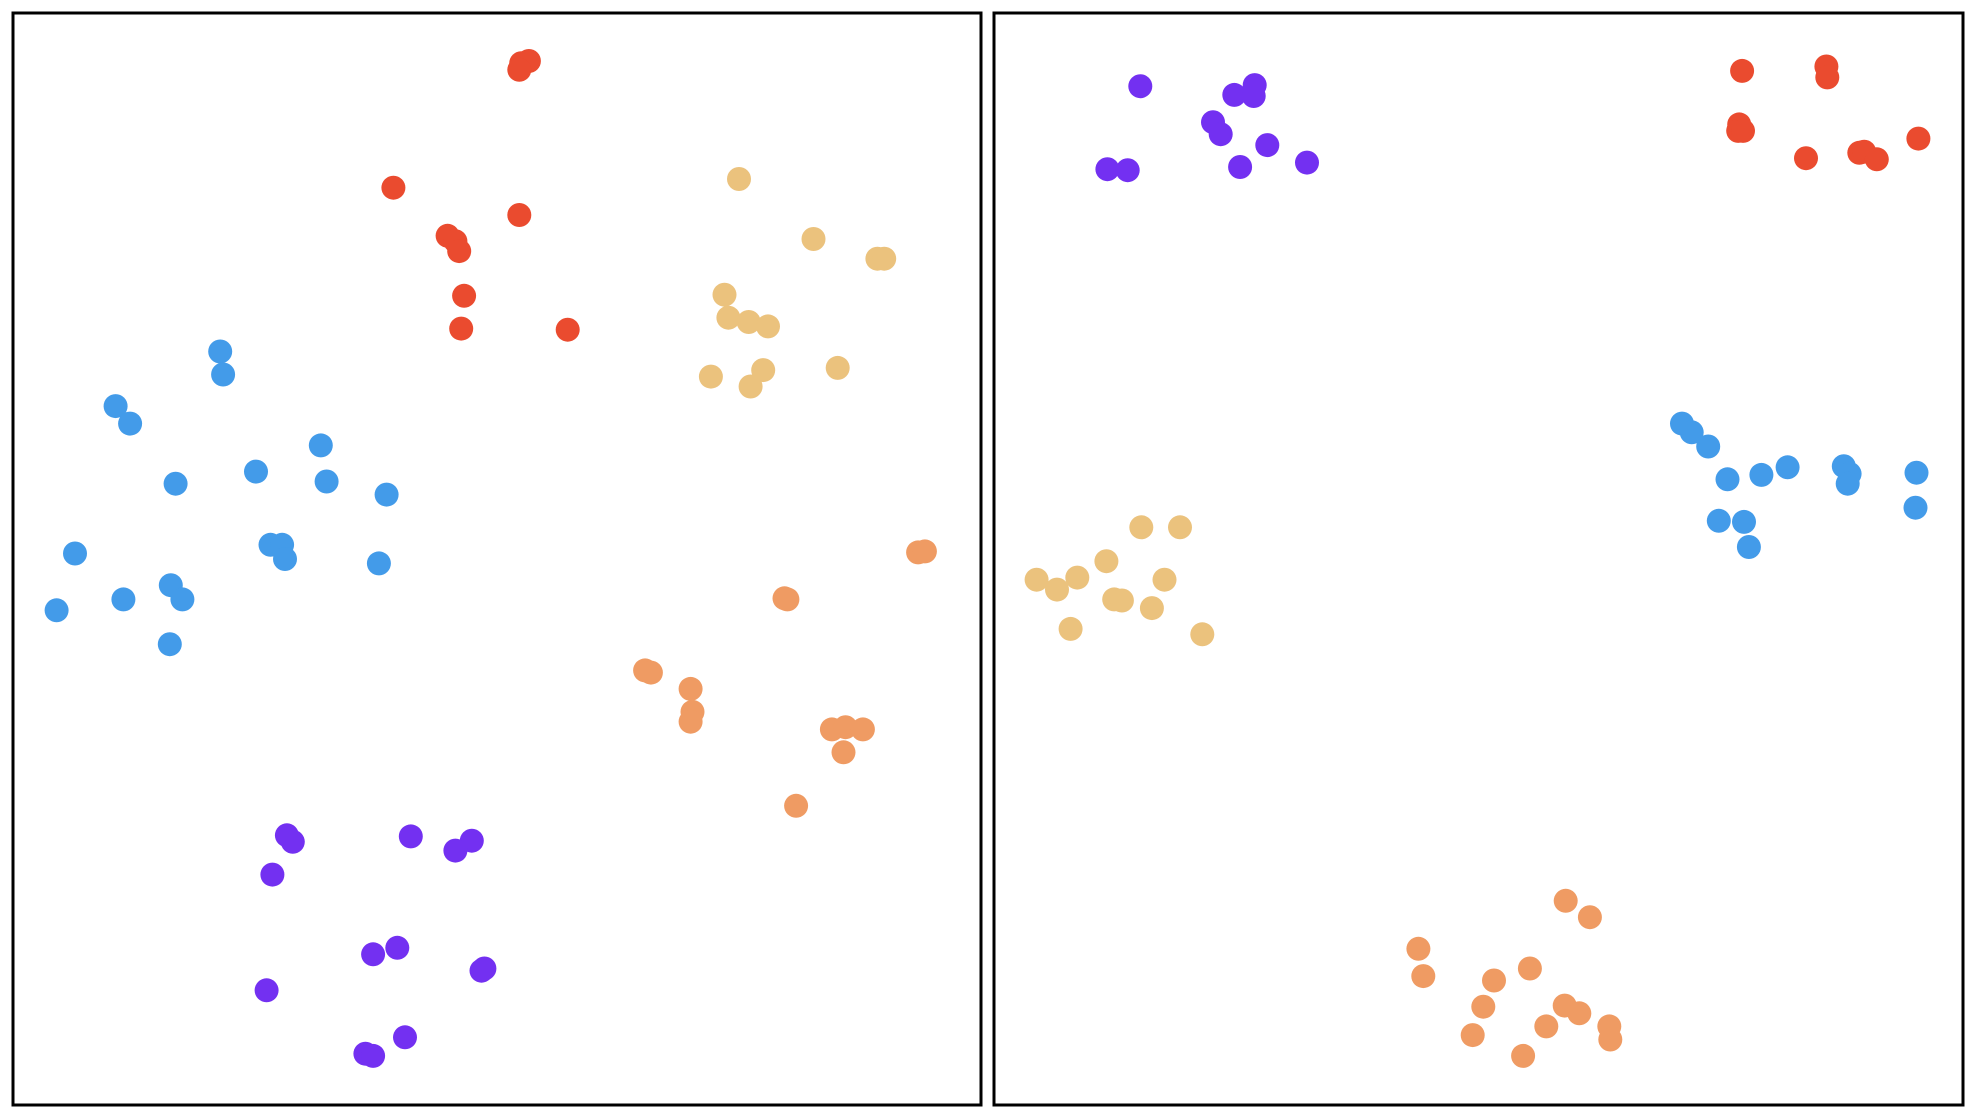  What do you see at coordinates (1799, 485) in the screenshot?
I see `series-3-right` at bounding box center [1799, 485].